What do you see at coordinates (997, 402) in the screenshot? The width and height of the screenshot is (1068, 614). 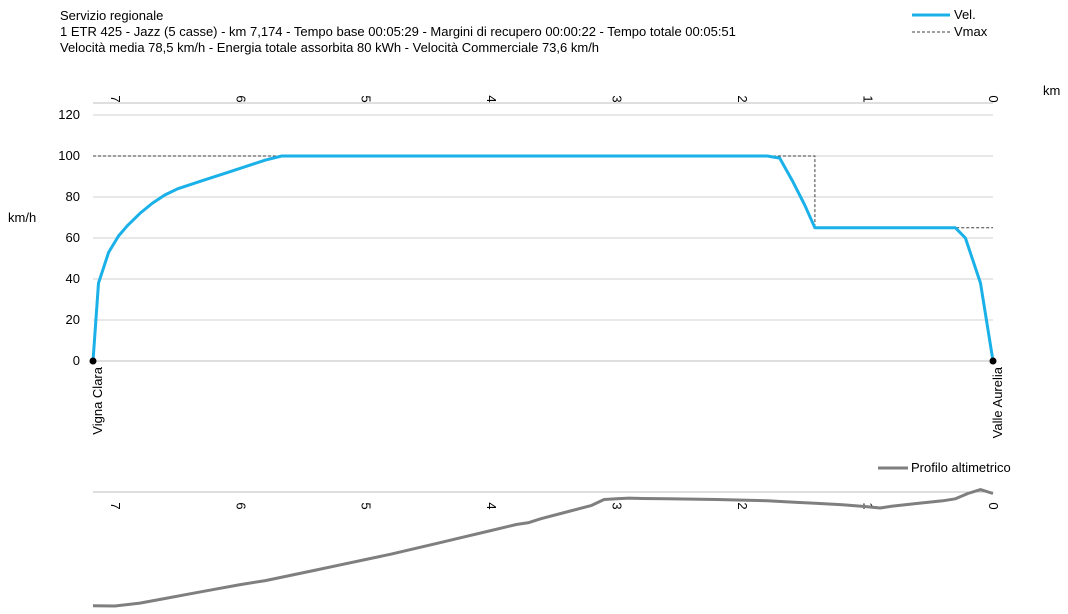 I see `station-label-1: Valle Aurelia` at bounding box center [997, 402].